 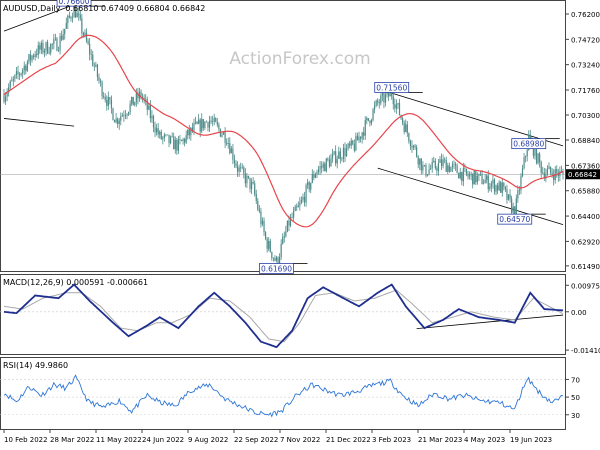 I want to click on rsi-tick-label: 70, so click(x=575, y=380).